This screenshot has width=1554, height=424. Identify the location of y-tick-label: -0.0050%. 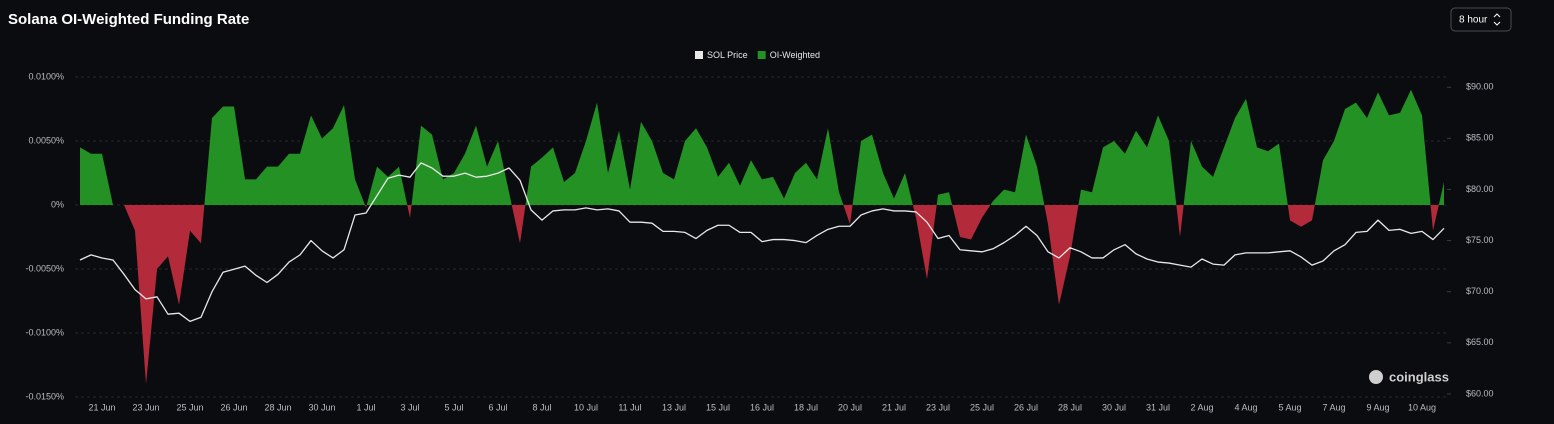
(44, 268).